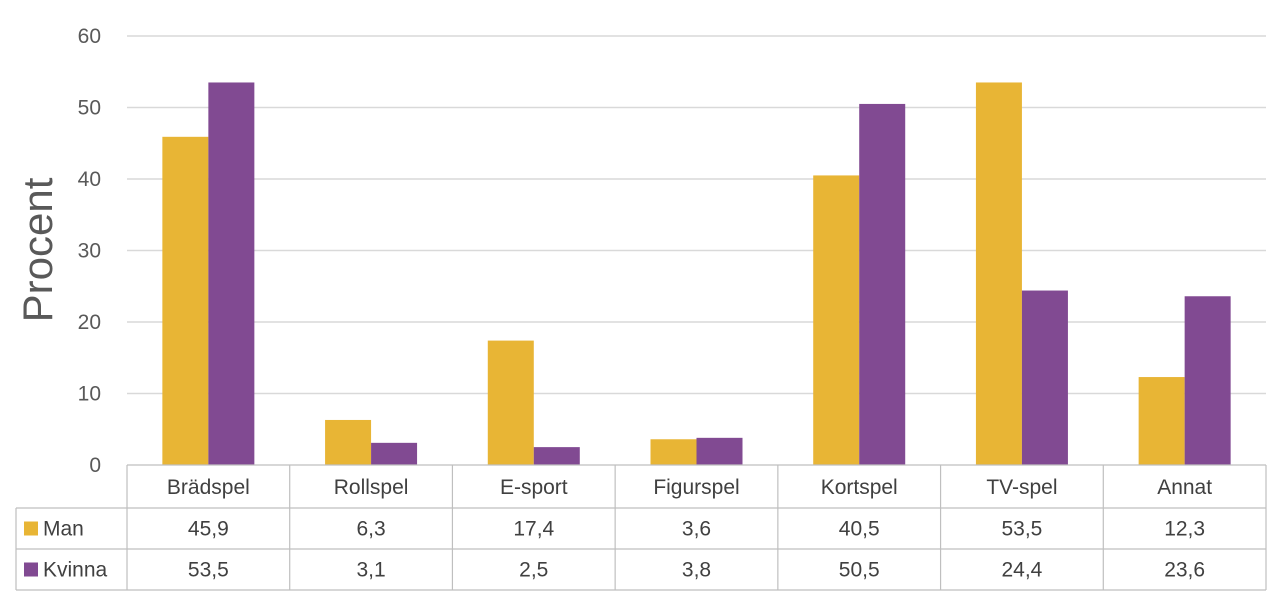 Image resolution: width=1280 pixels, height=602 pixels. I want to click on data-label-kvinna: 24,4, so click(1021, 570).